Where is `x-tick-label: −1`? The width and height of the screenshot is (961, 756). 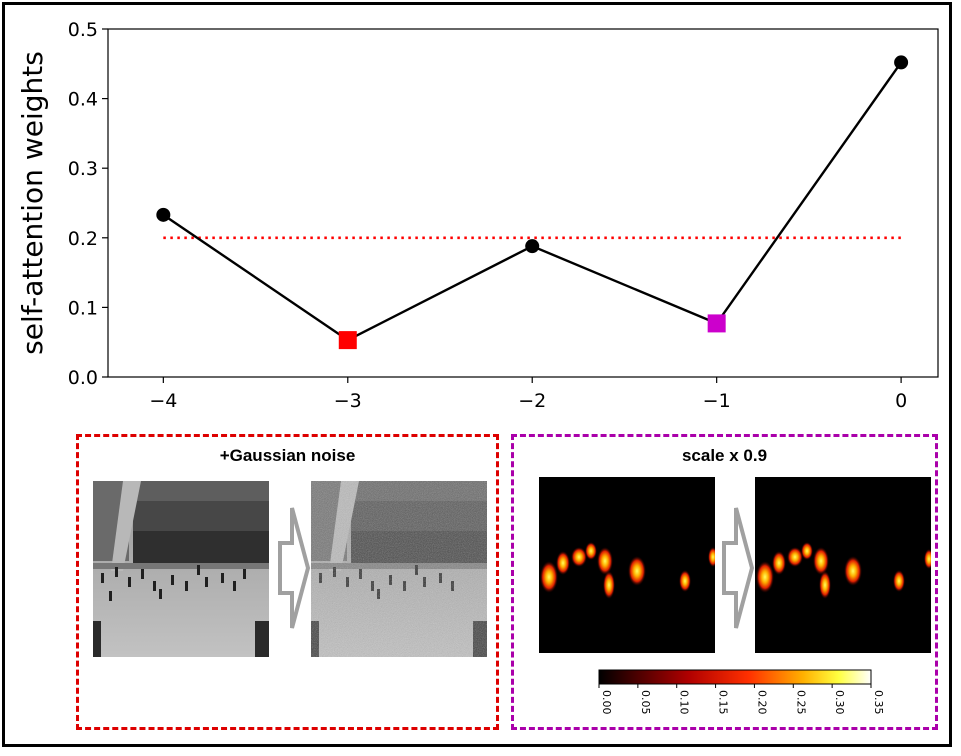 x-tick-label: −1 is located at coordinates (717, 401).